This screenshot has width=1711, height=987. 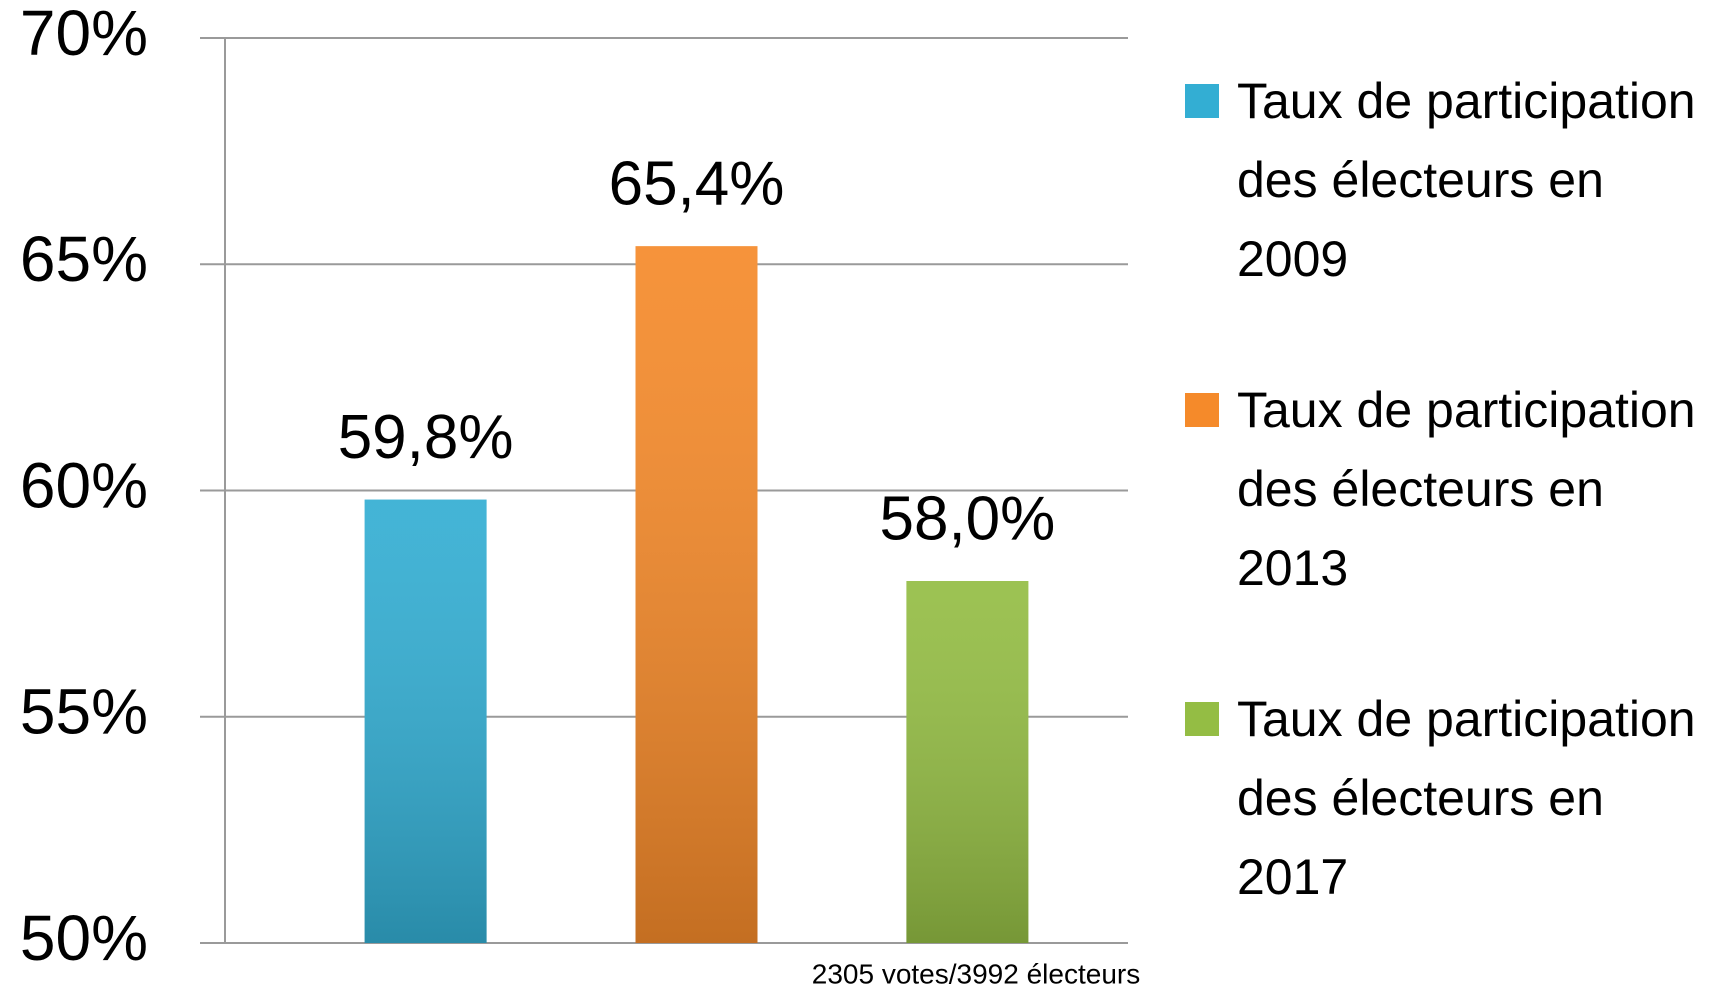 I want to click on y-tick-label: 65%, so click(x=84, y=259).